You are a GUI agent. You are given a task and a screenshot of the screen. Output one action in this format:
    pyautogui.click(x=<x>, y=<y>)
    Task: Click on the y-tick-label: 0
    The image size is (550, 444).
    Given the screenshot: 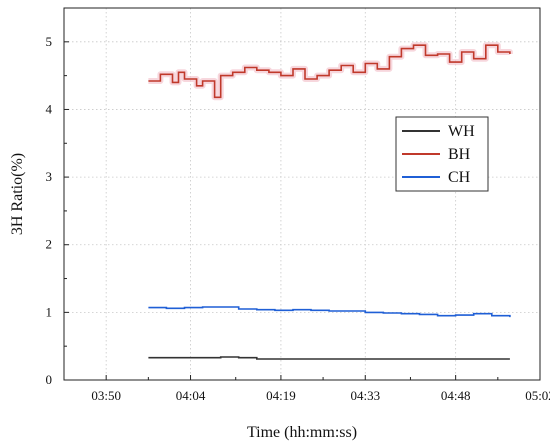 What is the action you would take?
    pyautogui.click(x=49, y=379)
    